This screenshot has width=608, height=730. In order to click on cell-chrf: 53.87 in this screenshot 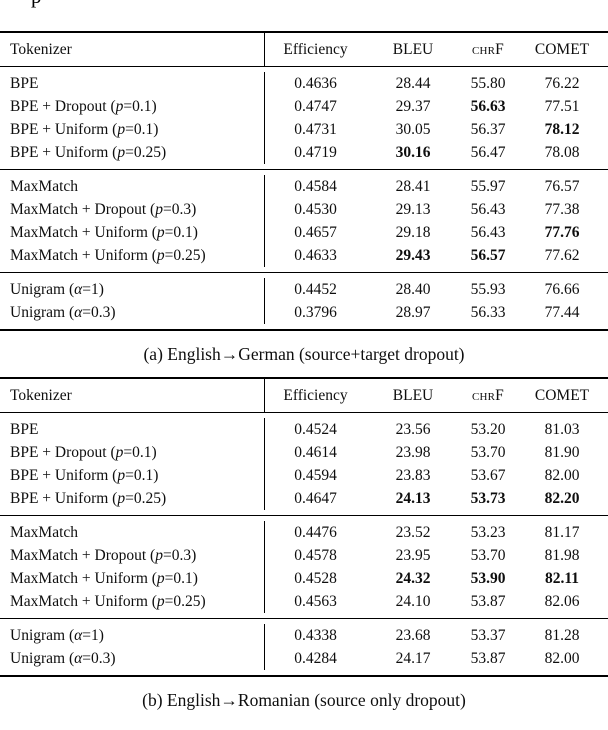, I will do `click(488, 658)`.